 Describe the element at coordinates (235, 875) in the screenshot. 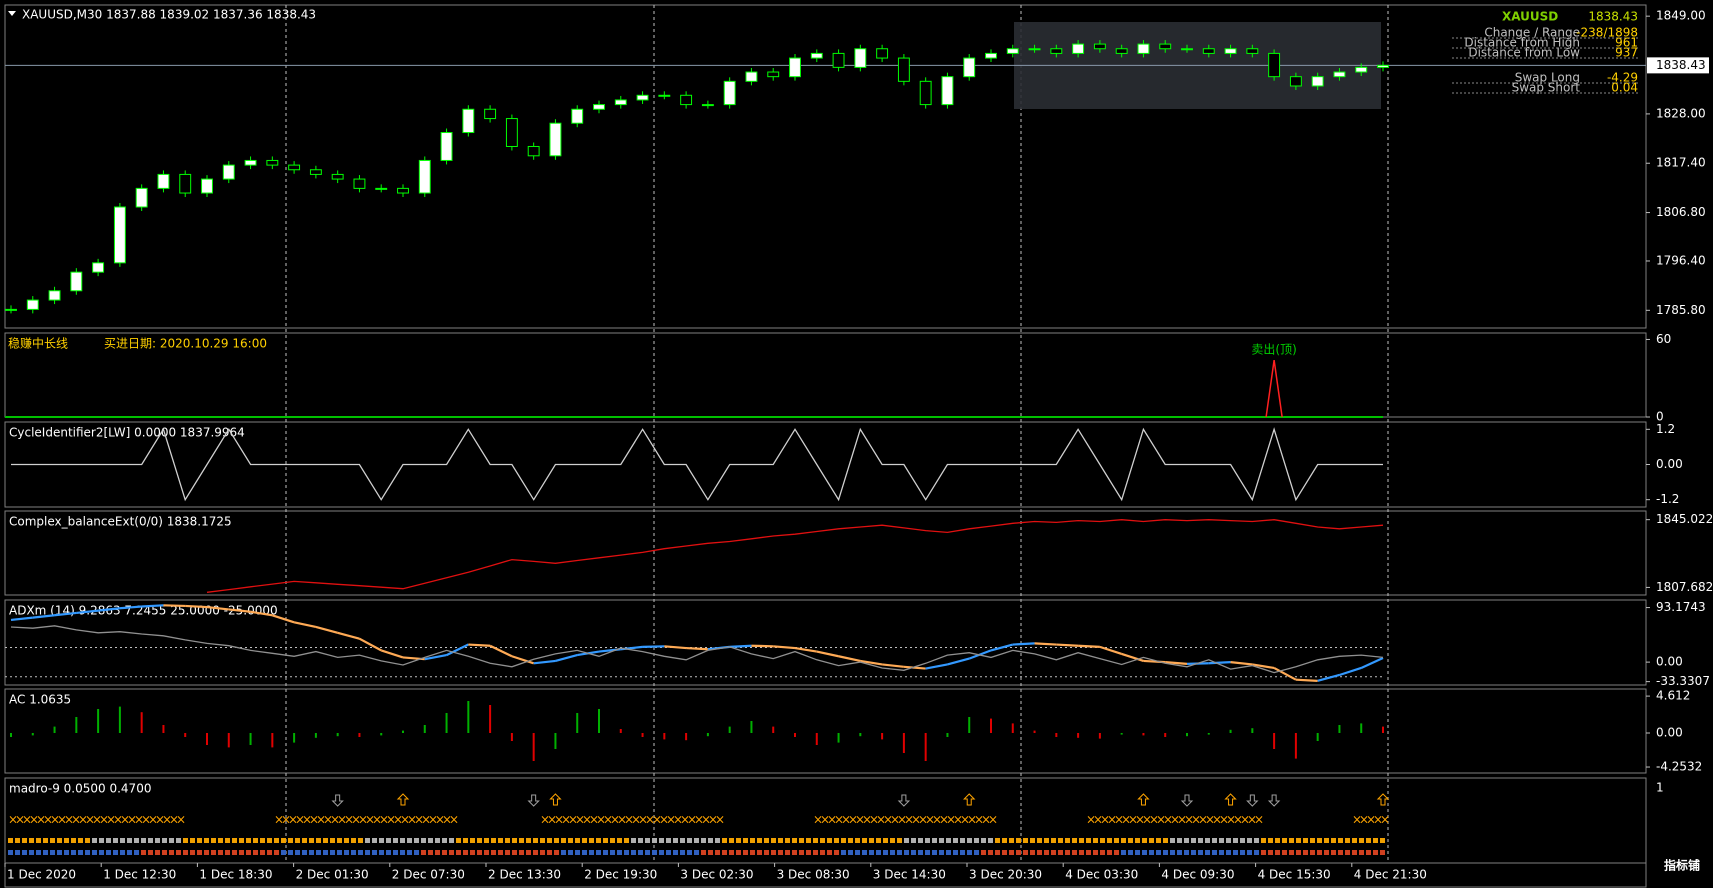

I see `time-label: 1 Dec 18:30` at that location.